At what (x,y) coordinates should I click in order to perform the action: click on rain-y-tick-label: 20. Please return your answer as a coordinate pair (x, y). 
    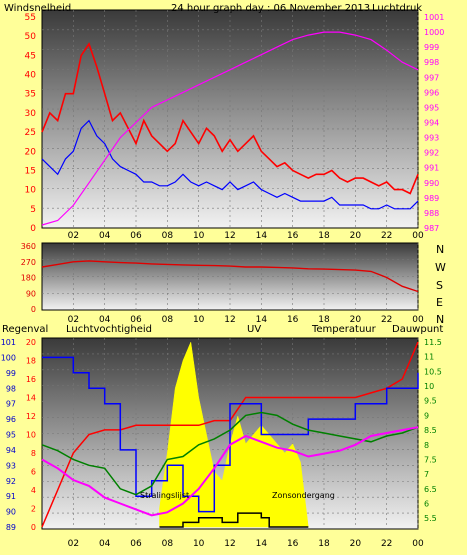
    Looking at the image, I should click on (31, 342).